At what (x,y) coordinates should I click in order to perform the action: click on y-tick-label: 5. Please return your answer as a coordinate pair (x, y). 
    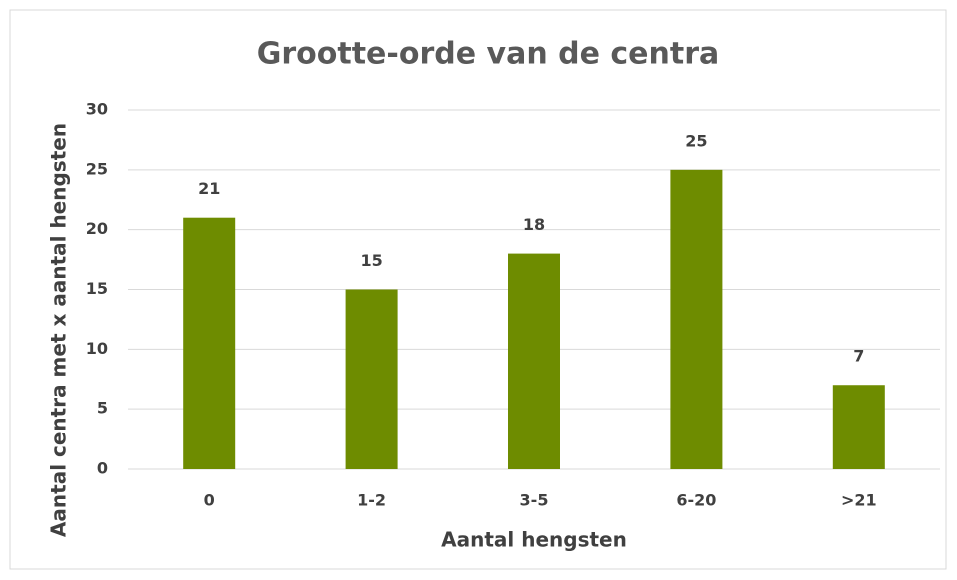
    Looking at the image, I should click on (102, 408).